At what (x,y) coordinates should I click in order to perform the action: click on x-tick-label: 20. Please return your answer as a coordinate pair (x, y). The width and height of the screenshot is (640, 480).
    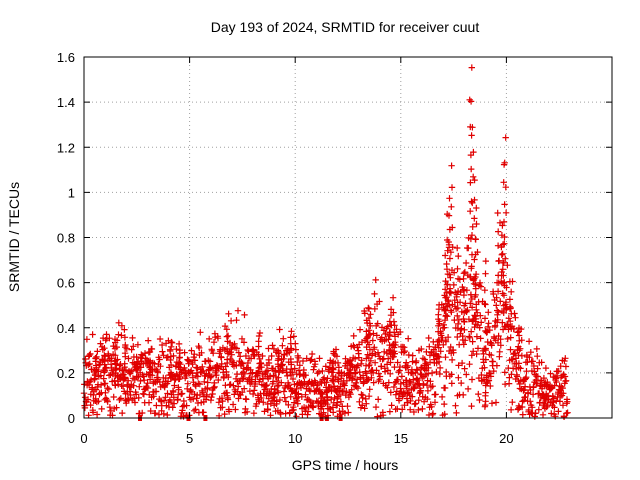
    Looking at the image, I should click on (506, 438).